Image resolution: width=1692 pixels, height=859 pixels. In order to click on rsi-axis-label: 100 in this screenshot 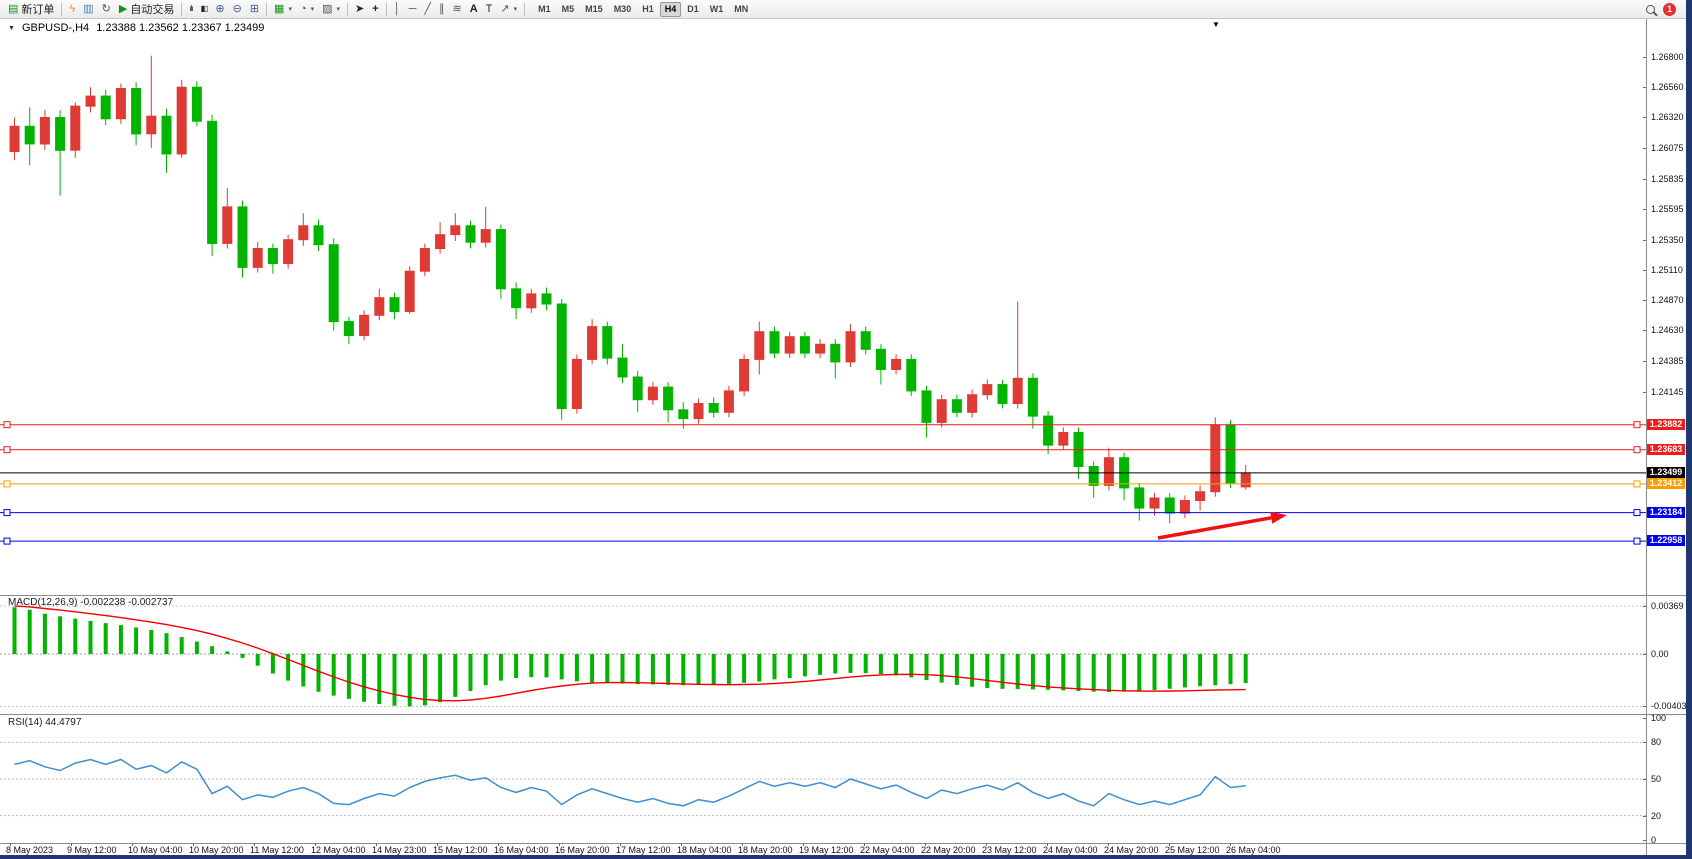, I will do `click(1659, 718)`.